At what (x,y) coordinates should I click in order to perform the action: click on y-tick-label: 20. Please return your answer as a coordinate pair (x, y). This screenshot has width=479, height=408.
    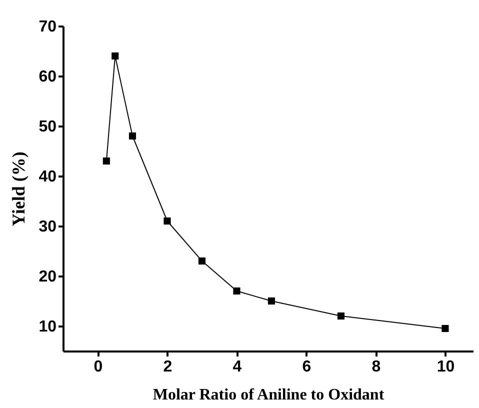
    Looking at the image, I should click on (47, 277).